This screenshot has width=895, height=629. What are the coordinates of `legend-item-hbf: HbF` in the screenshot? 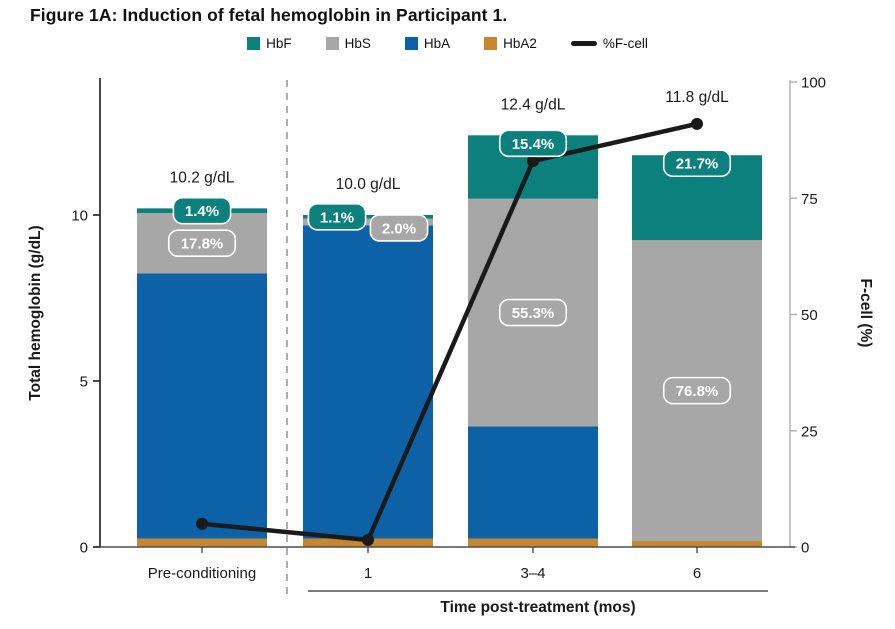 It's located at (269, 43).